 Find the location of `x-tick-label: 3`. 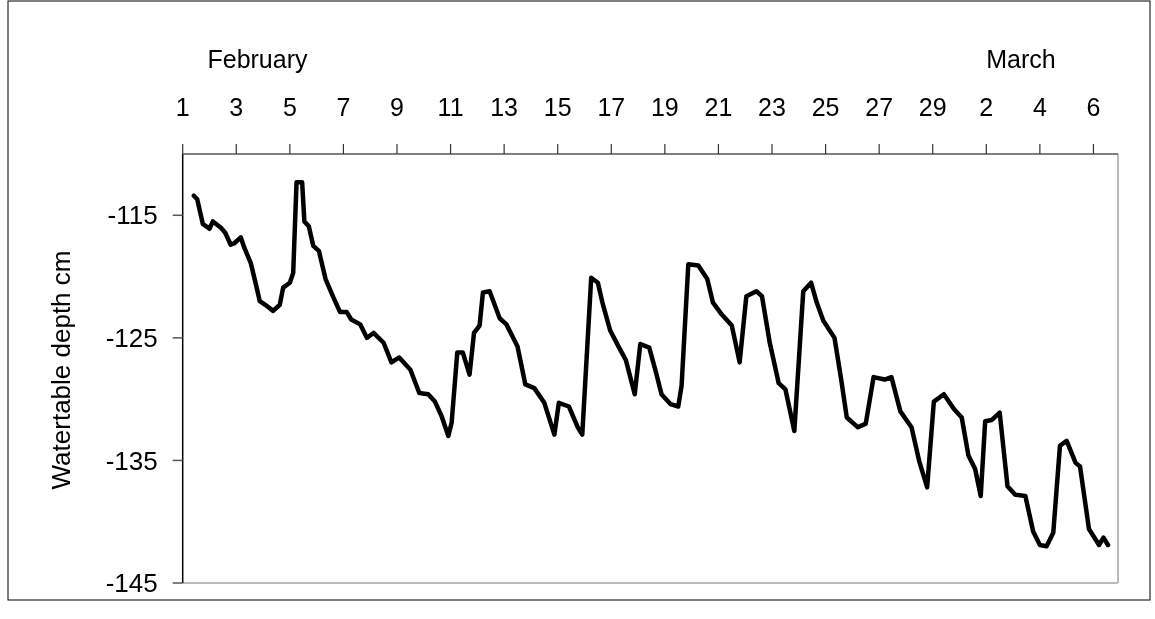

x-tick-label: 3 is located at coordinates (236, 107).